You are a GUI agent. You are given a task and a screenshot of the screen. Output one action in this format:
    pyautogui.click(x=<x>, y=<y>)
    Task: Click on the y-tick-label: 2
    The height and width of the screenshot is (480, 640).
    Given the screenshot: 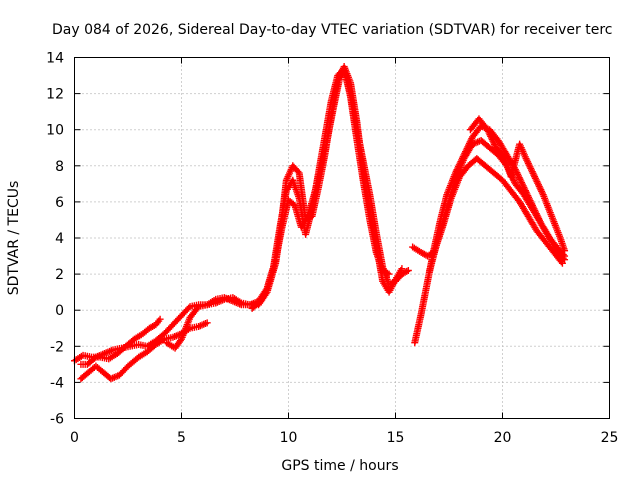 What is the action you would take?
    pyautogui.click(x=59, y=275)
    